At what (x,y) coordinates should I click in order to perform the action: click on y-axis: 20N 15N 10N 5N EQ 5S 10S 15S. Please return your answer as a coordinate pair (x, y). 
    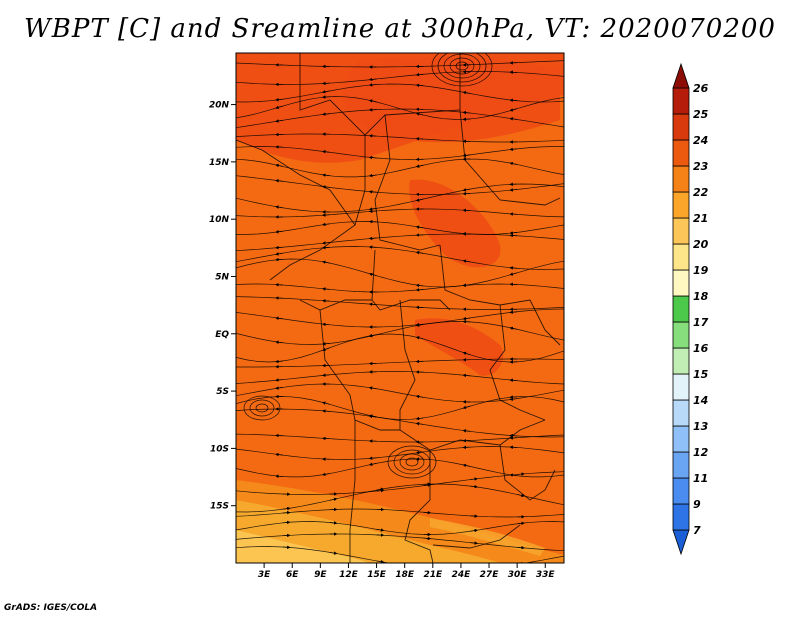
    Looking at the image, I should click on (222, 306).